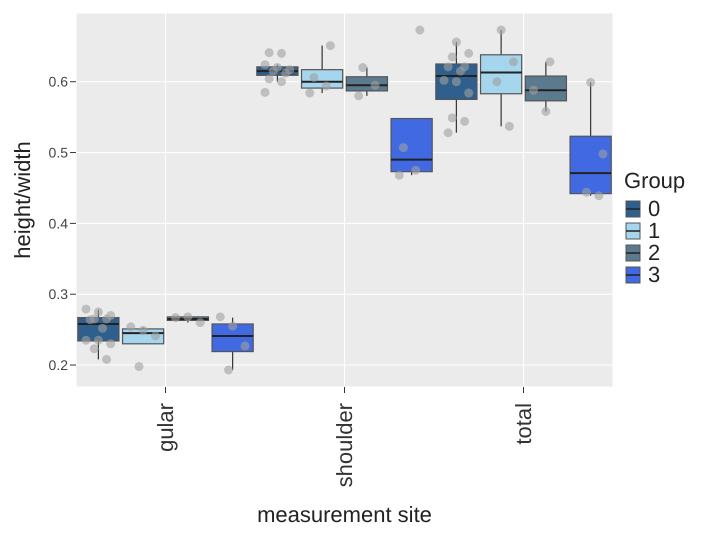  Describe the element at coordinates (344, 445) in the screenshot. I see `x-tick-label: shoulder` at that location.